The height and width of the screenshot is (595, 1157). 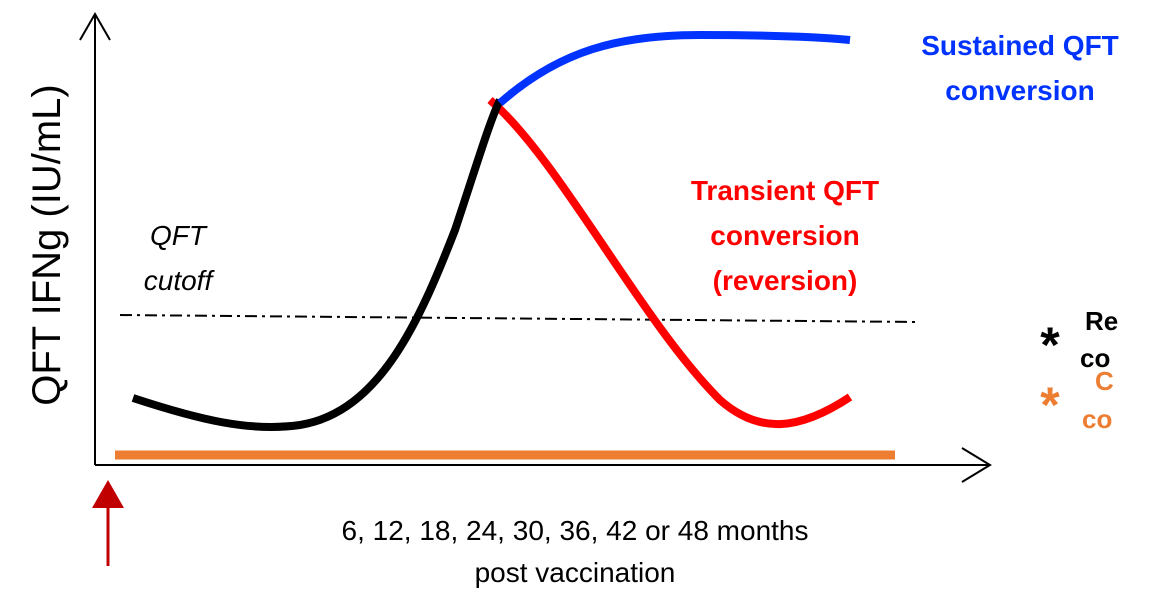 What do you see at coordinates (95, 26) in the screenshot?
I see `y-axis-arrow` at bounding box center [95, 26].